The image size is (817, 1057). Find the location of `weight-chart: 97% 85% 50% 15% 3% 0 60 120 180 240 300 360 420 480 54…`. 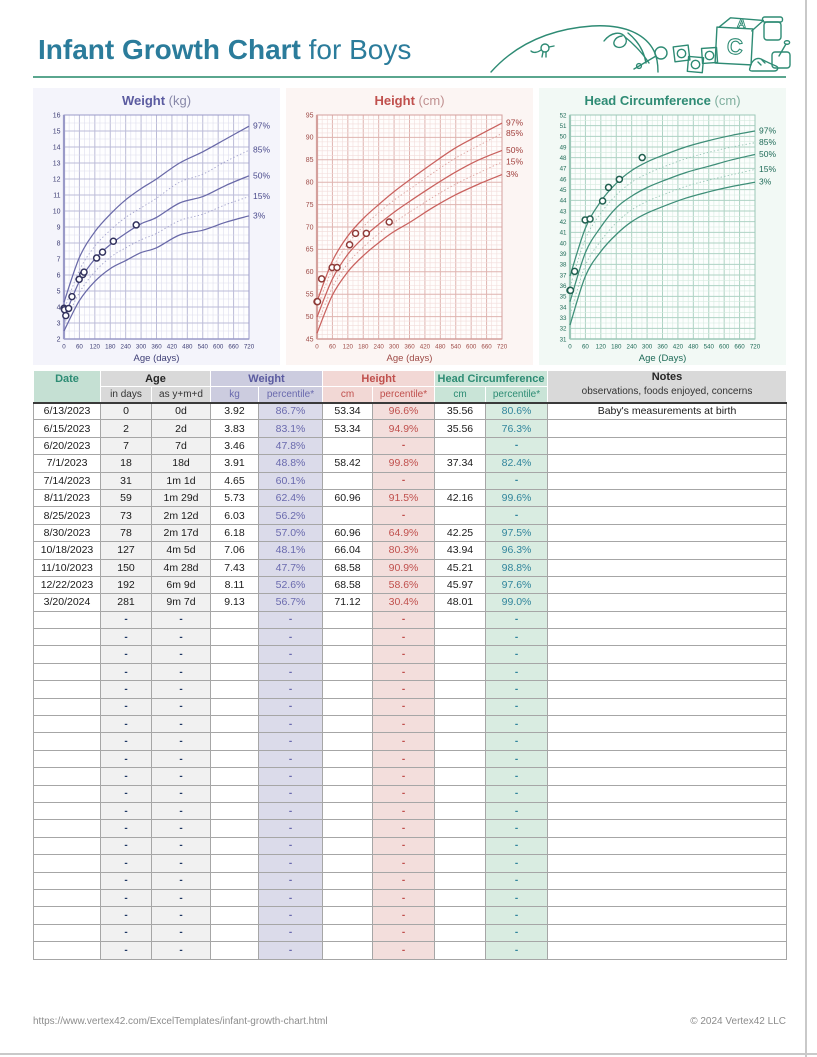

weight-chart: 97% 85% 50% 15% 3% 0 60 120 180 240 300 360 420 480 54… is located at coordinates (156, 239).